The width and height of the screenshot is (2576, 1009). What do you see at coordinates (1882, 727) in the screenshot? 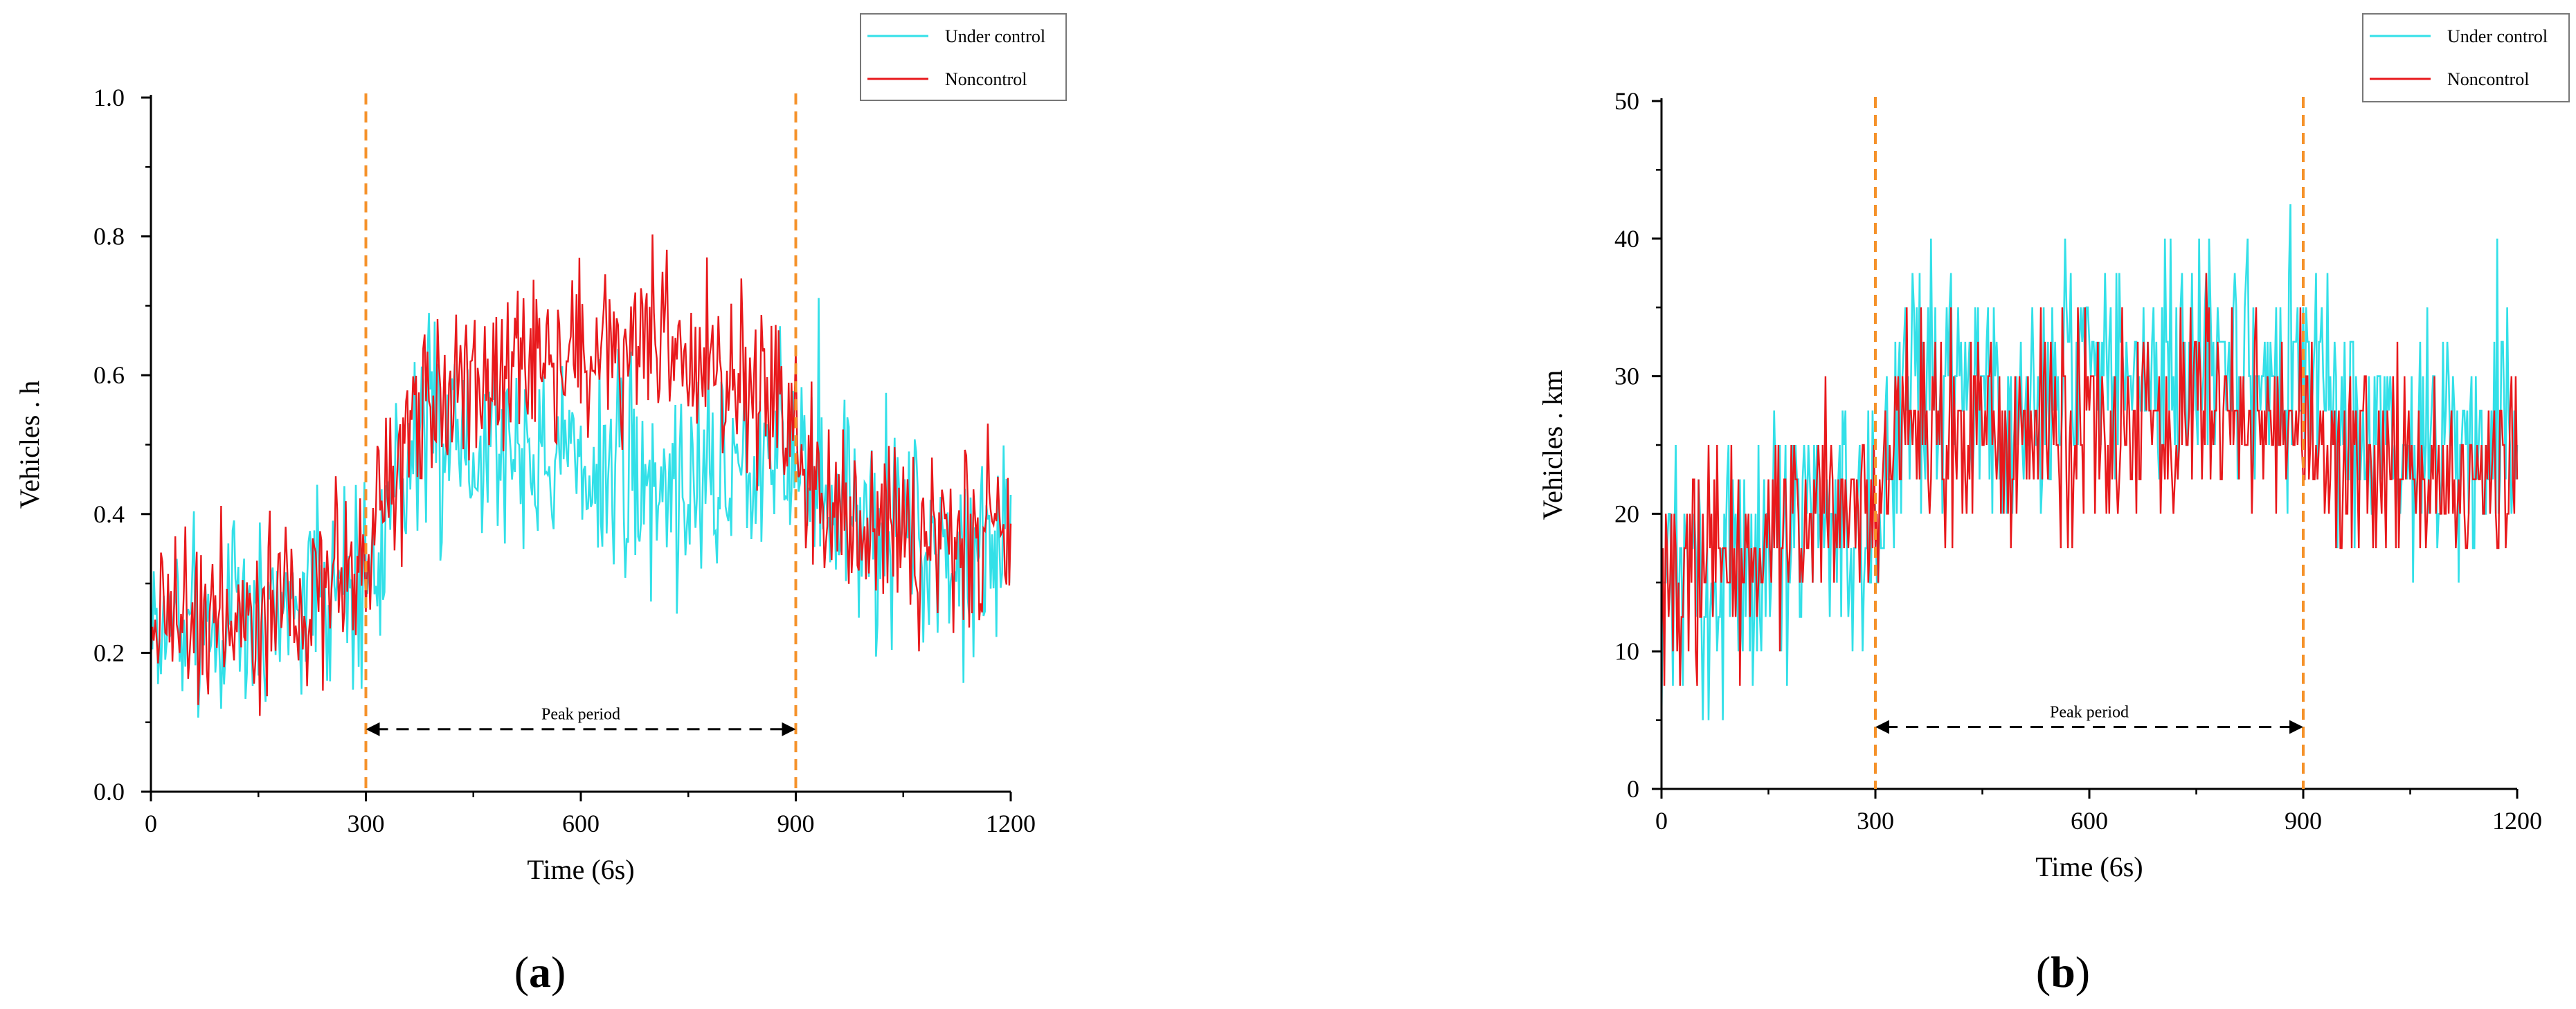
I see `peak-period-arrowhead-left-b` at bounding box center [1882, 727].